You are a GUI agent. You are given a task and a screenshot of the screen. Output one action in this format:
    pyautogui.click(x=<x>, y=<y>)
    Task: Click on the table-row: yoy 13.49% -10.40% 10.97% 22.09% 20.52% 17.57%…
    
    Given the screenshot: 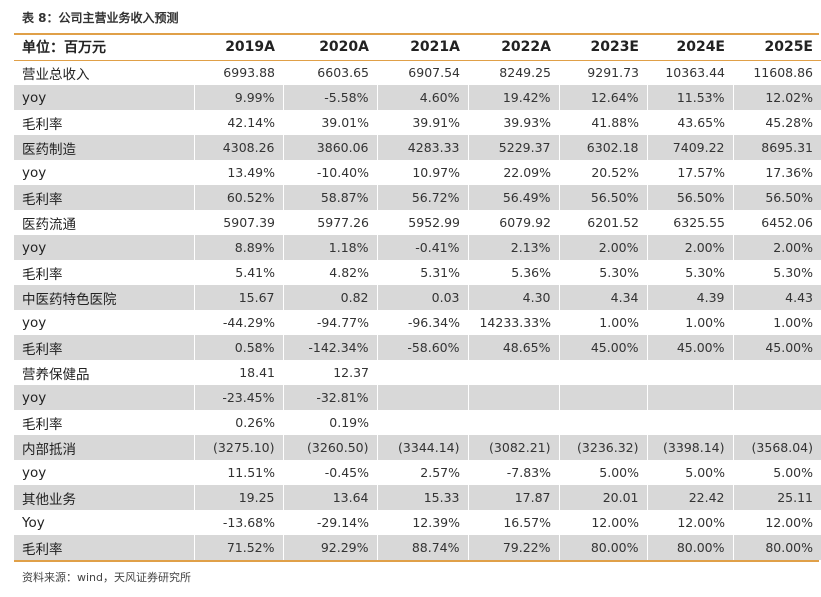 What is the action you would take?
    pyautogui.click(x=417, y=172)
    